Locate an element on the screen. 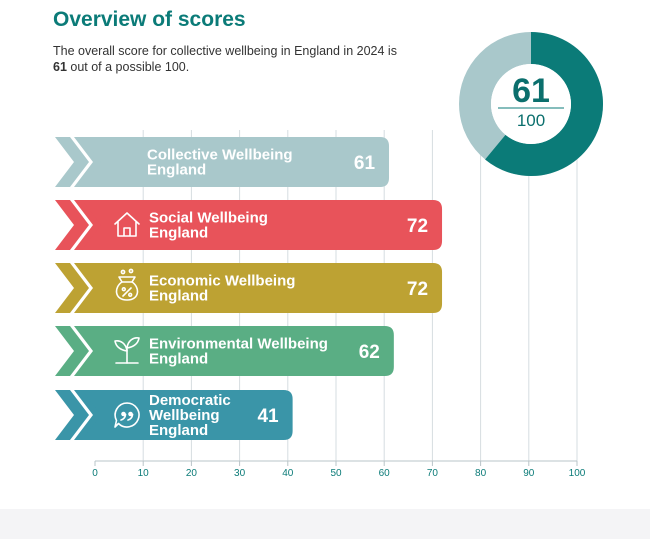  bar-label-line: Wellbeing is located at coordinates (184, 415).